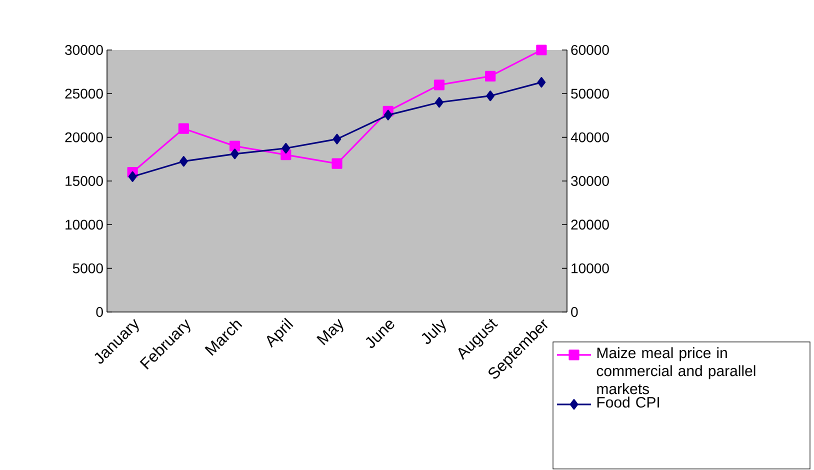 The height and width of the screenshot is (470, 814). What do you see at coordinates (87, 268) in the screenshot?
I see `y-tick-label: 5000` at bounding box center [87, 268].